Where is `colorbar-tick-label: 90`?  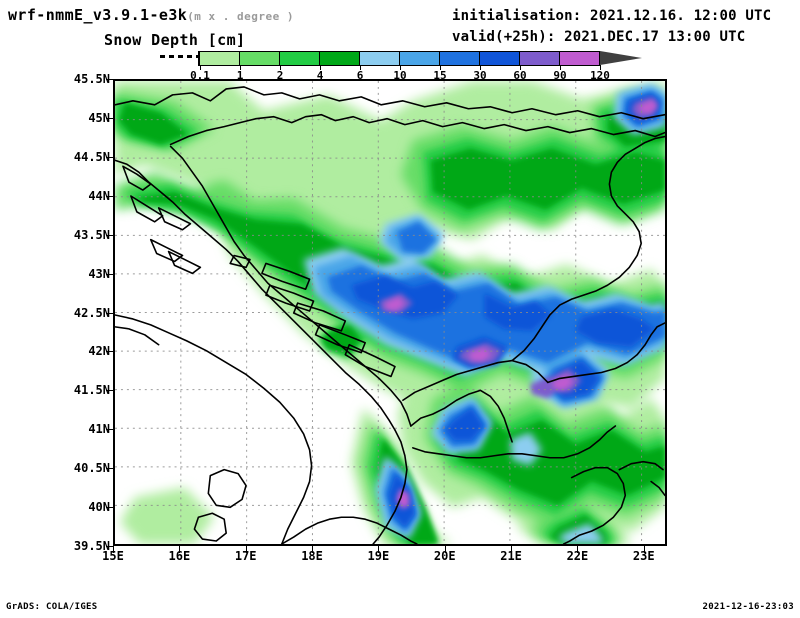 colorbar-tick-label: 90 is located at coordinates (560, 75).